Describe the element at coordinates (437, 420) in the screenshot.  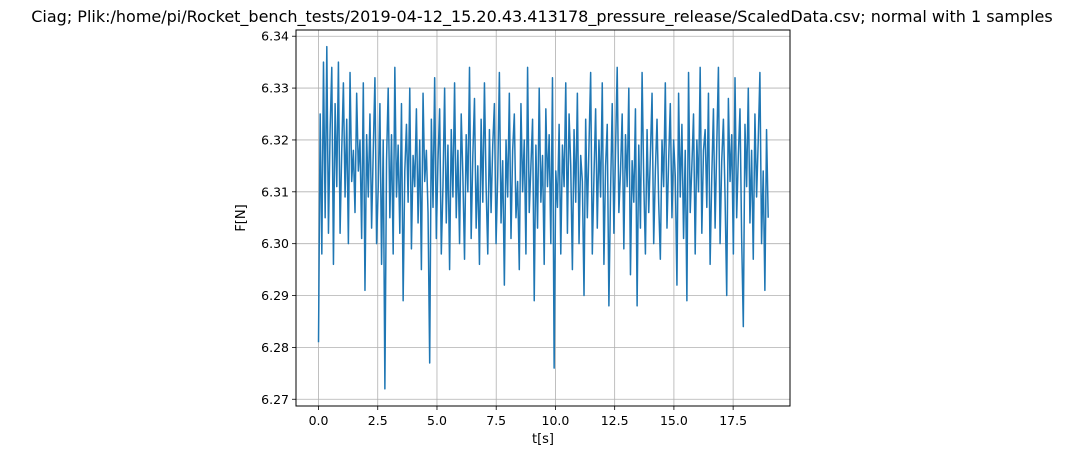
I see `x-tick-label: 5.0` at that location.